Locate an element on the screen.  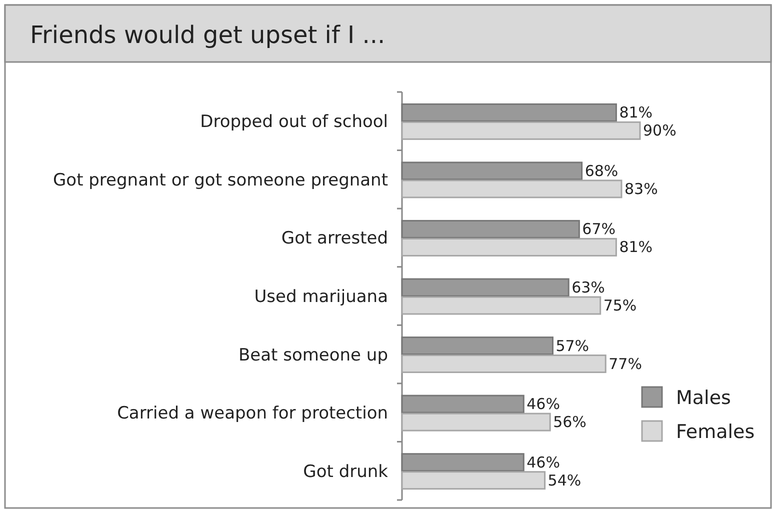
y-tick-label: Dropped out of school is located at coordinates (294, 122).